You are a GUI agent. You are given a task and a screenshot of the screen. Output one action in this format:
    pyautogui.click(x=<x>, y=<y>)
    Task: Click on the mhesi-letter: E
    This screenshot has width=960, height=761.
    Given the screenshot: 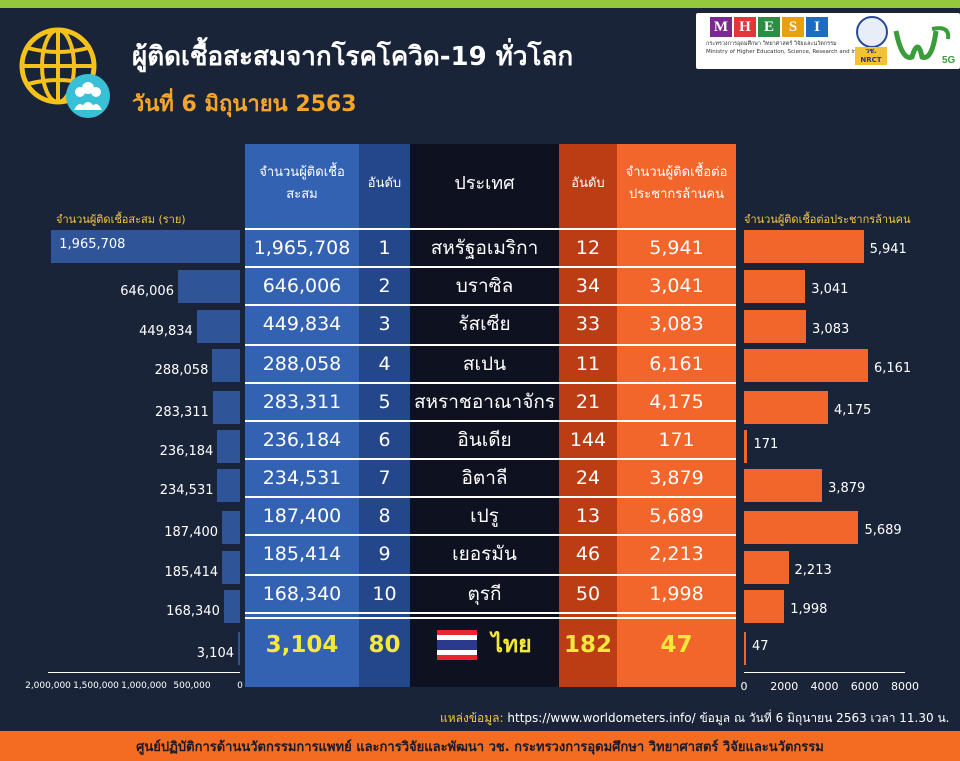 What is the action you would take?
    pyautogui.click(x=769, y=27)
    